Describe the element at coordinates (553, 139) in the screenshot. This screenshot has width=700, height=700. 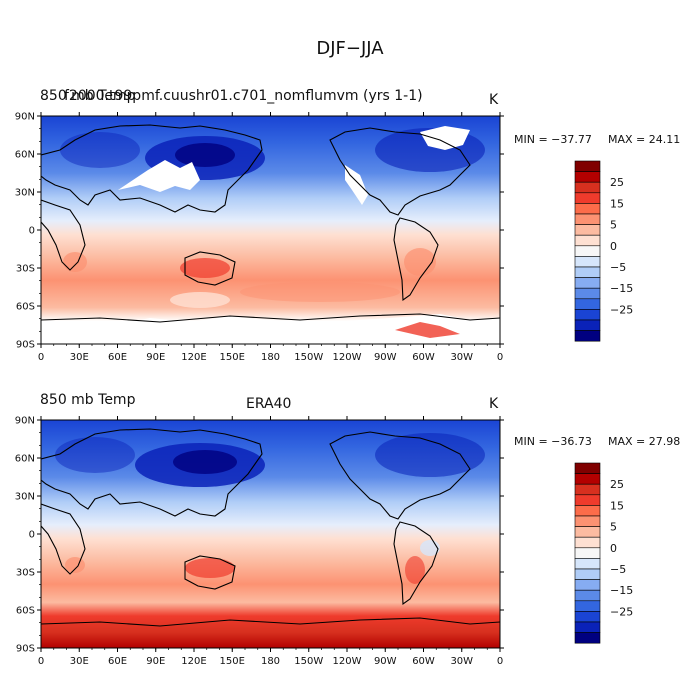
I see `panel1-min-label: MIN = −37.77` at that location.